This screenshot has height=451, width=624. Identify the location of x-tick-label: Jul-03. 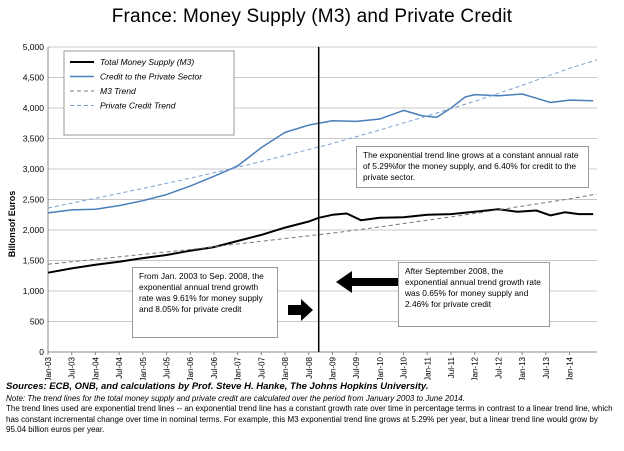
(72, 367).